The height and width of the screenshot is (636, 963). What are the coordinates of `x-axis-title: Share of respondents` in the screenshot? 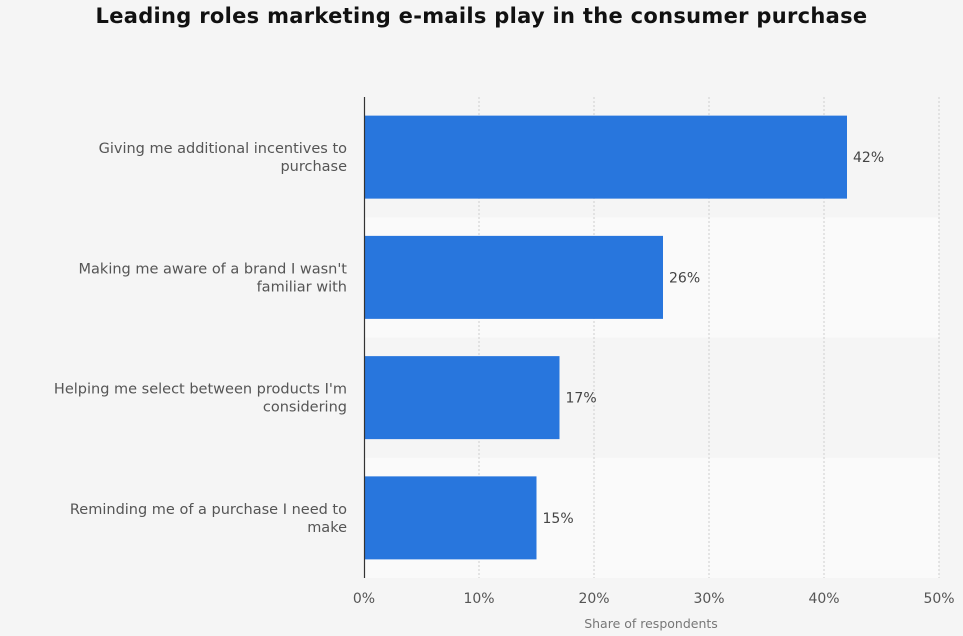 It's located at (651, 623).